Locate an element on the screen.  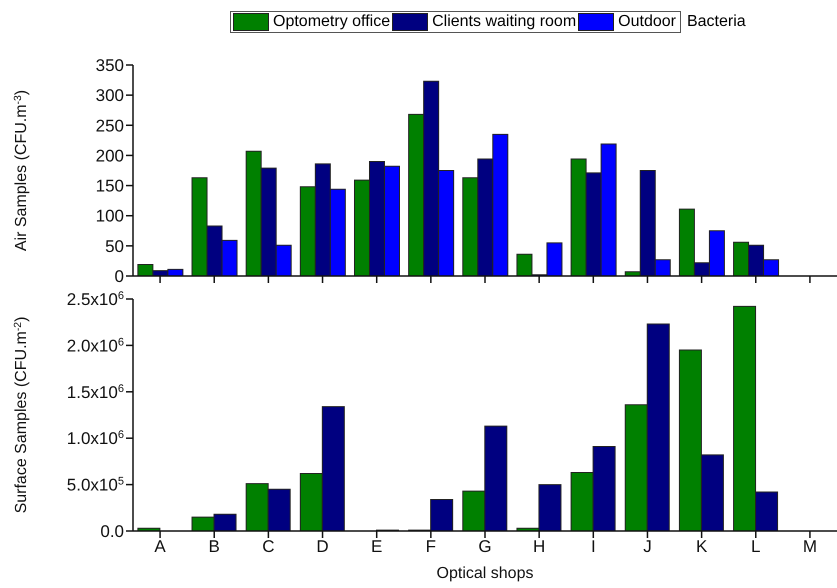
x-tick-label: F is located at coordinates (431, 546).